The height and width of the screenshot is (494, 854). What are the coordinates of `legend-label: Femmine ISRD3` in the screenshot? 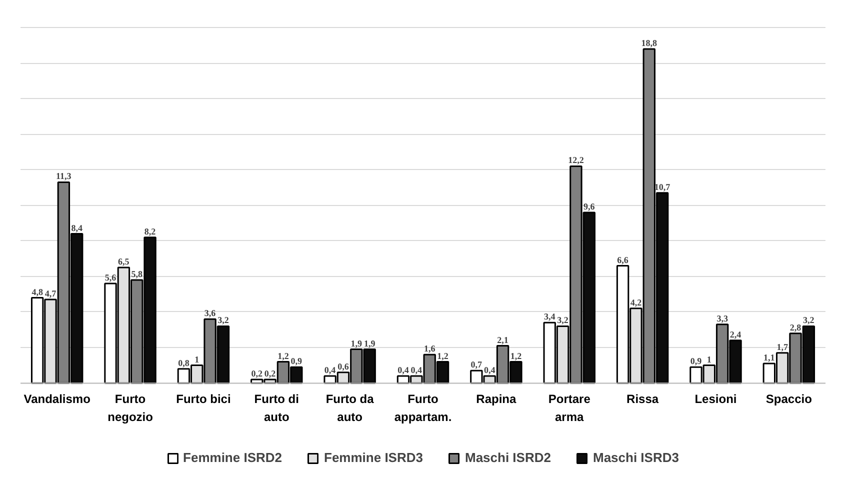 It's located at (373, 457).